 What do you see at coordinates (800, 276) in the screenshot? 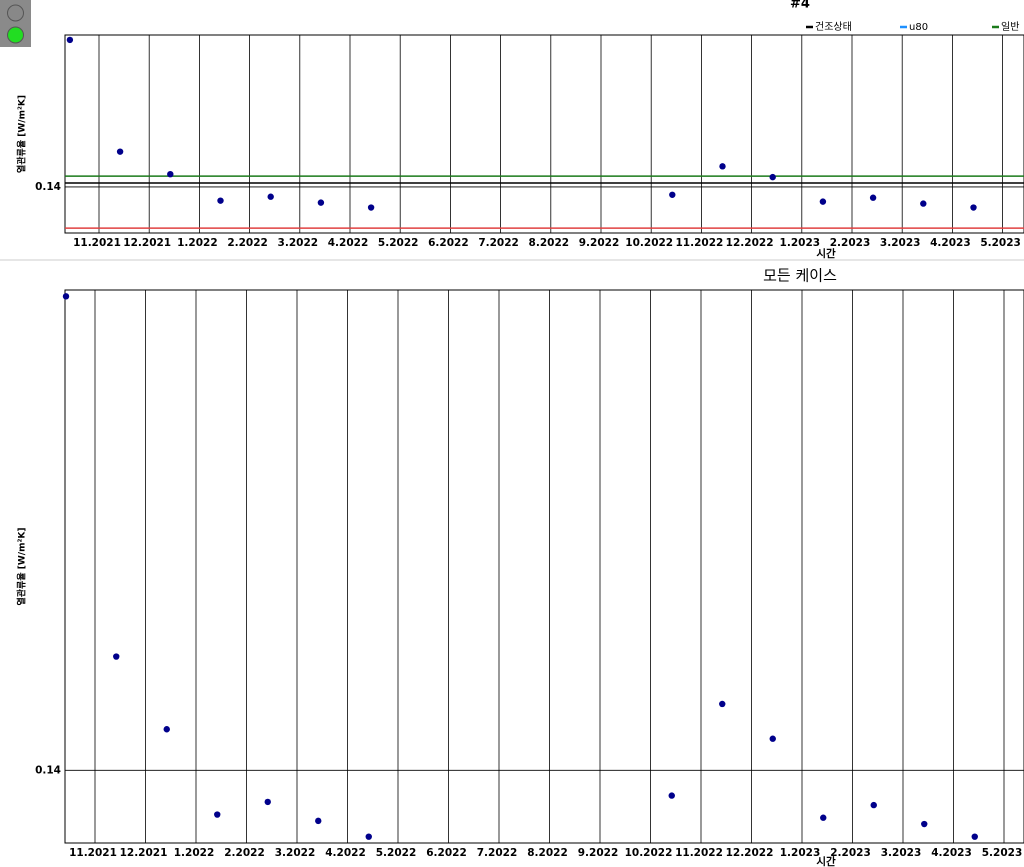
I see `chart-title: 모든 케이스` at bounding box center [800, 276].